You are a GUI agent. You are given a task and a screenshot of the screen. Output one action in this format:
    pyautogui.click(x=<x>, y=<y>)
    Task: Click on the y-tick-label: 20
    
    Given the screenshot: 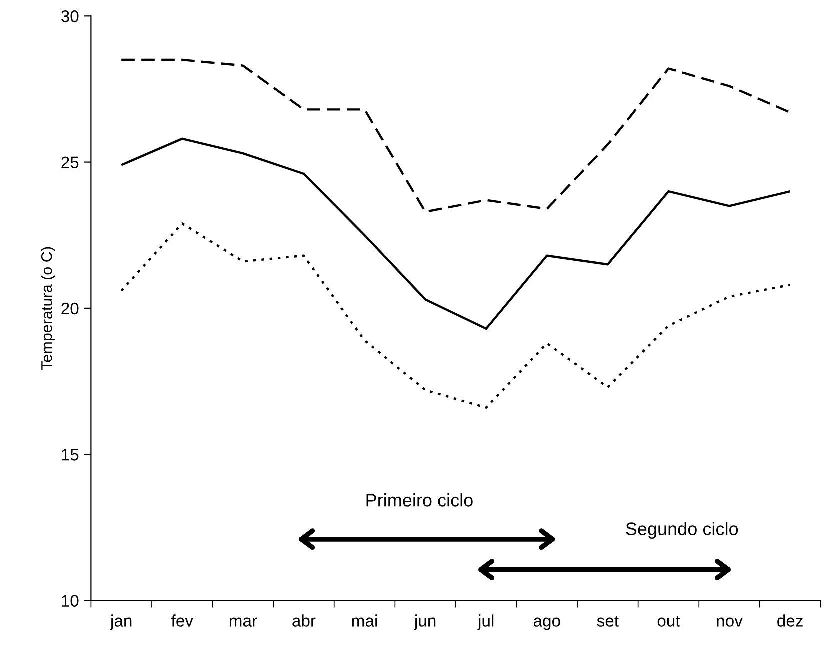 What is the action you would take?
    pyautogui.click(x=70, y=308)
    